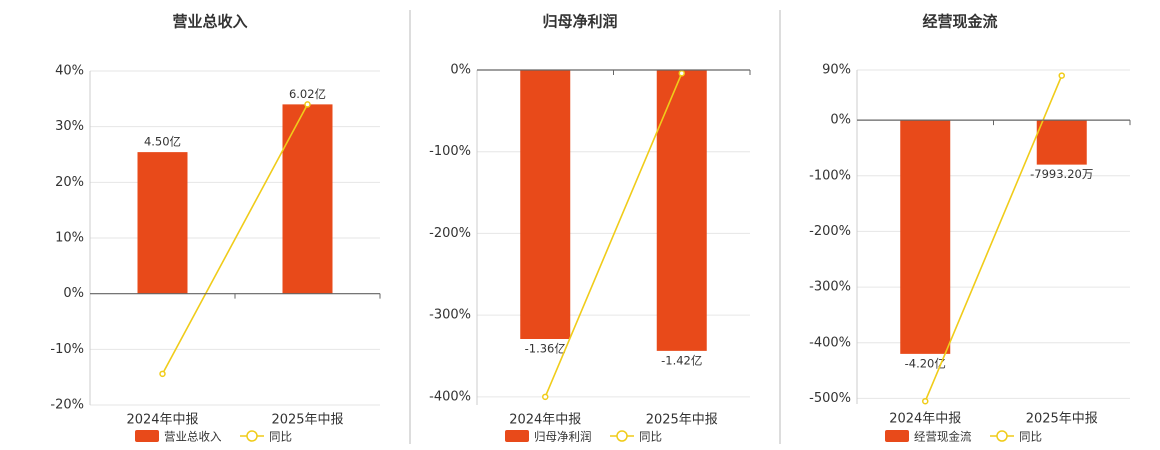 The image size is (1160, 450). Describe the element at coordinates (836, 70) in the screenshot. I see `y-tick-label: 90%` at that location.